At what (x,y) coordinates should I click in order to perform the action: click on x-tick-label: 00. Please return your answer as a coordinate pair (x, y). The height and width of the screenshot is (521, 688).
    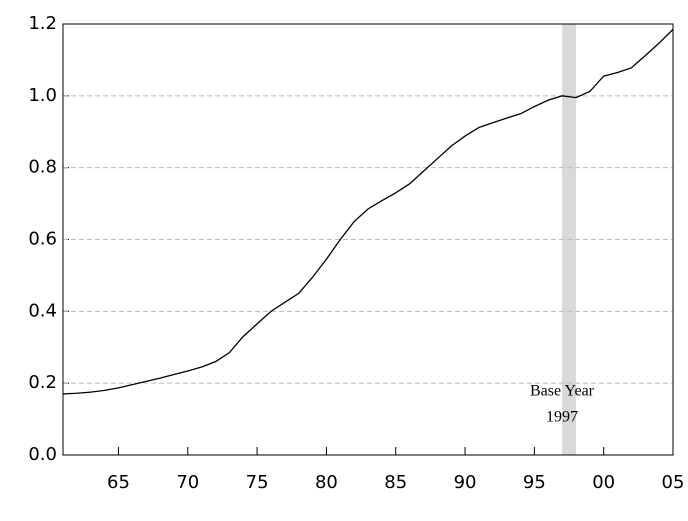
    Looking at the image, I should click on (603, 482).